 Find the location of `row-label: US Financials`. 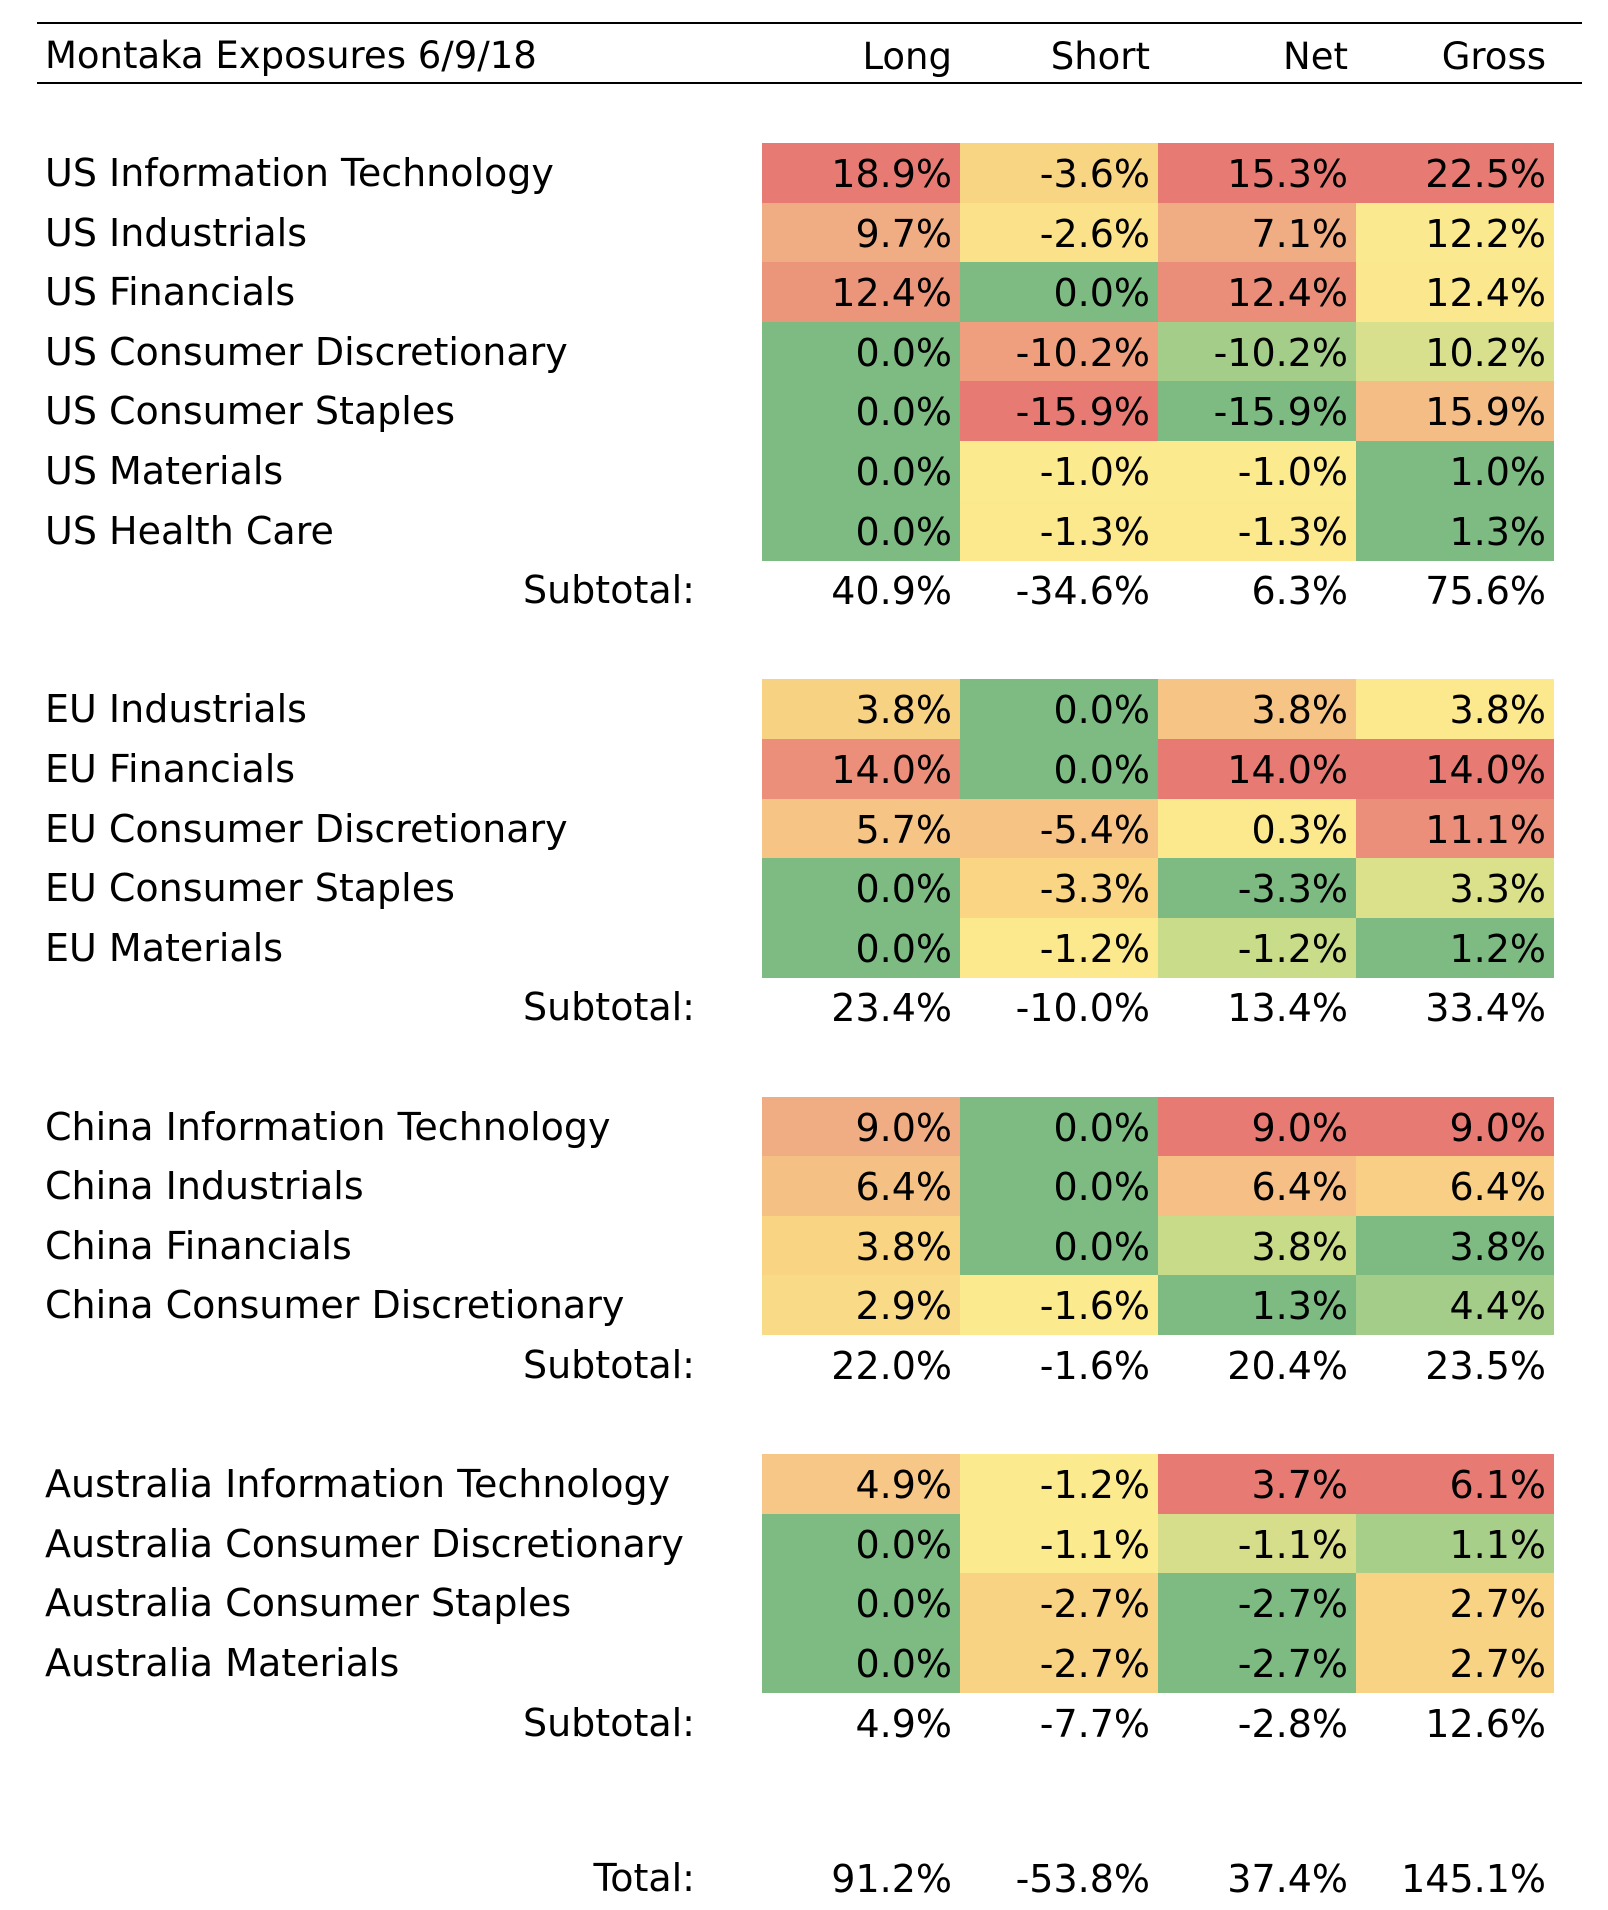

row-label: US Financials is located at coordinates (170, 292).